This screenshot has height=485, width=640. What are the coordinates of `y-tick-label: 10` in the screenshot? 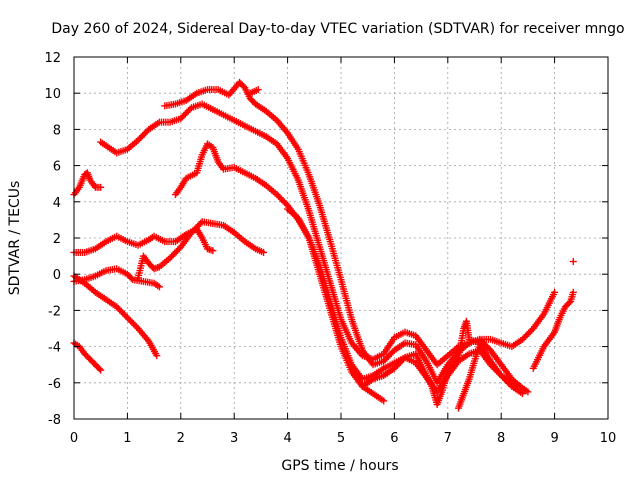 It's located at (52, 94).